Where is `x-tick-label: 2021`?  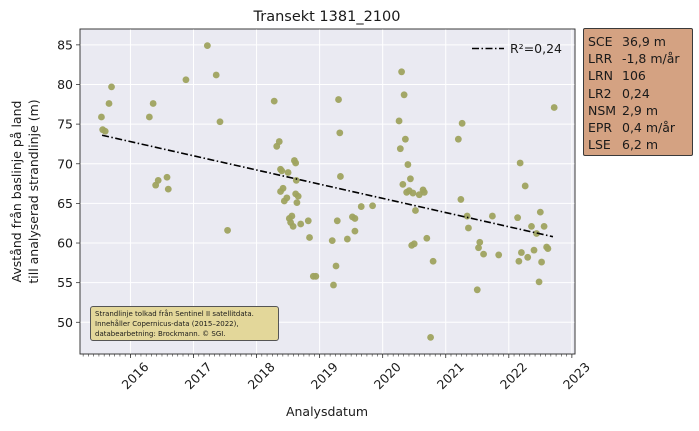
x-tick-label: 2021 is located at coordinates (450, 375).